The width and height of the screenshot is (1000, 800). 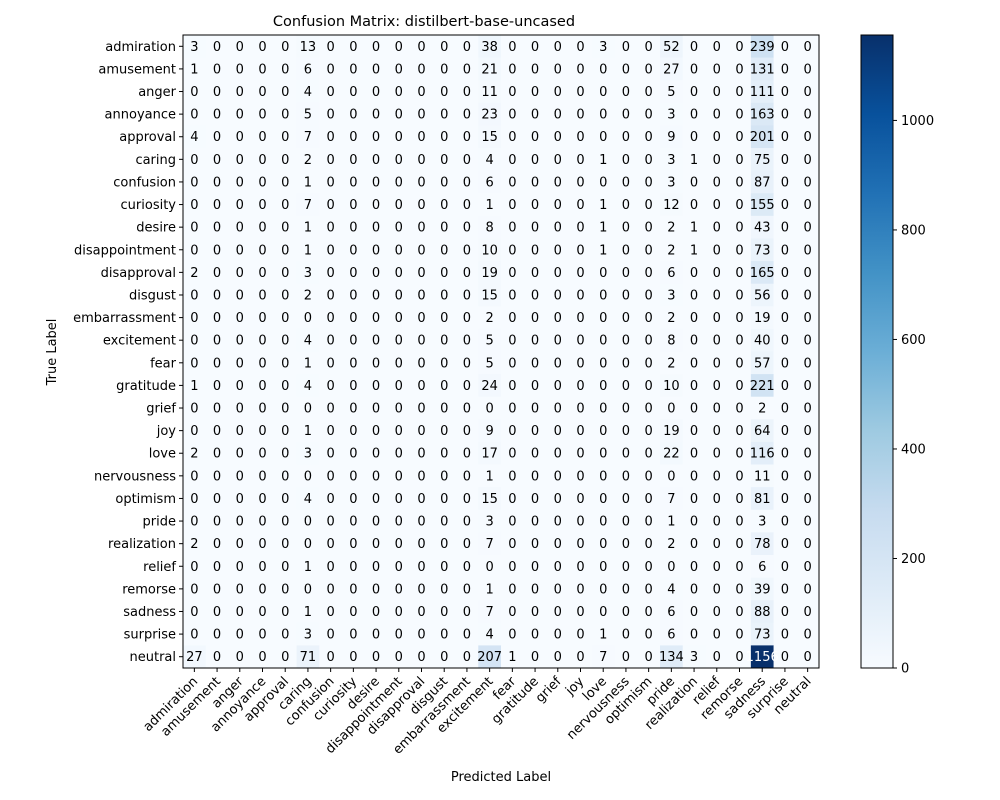 What do you see at coordinates (140, 47) in the screenshot?
I see `y-tick-label: admiration` at bounding box center [140, 47].